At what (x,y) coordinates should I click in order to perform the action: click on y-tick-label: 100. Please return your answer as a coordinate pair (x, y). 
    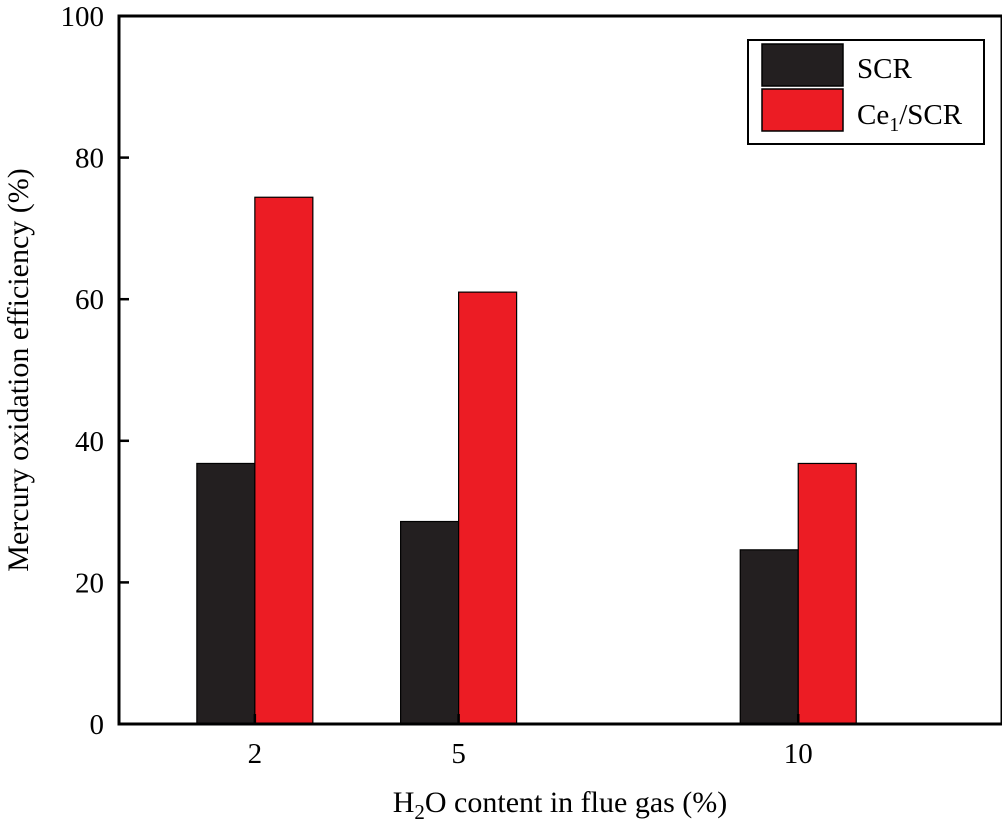
    Looking at the image, I should click on (83, 17).